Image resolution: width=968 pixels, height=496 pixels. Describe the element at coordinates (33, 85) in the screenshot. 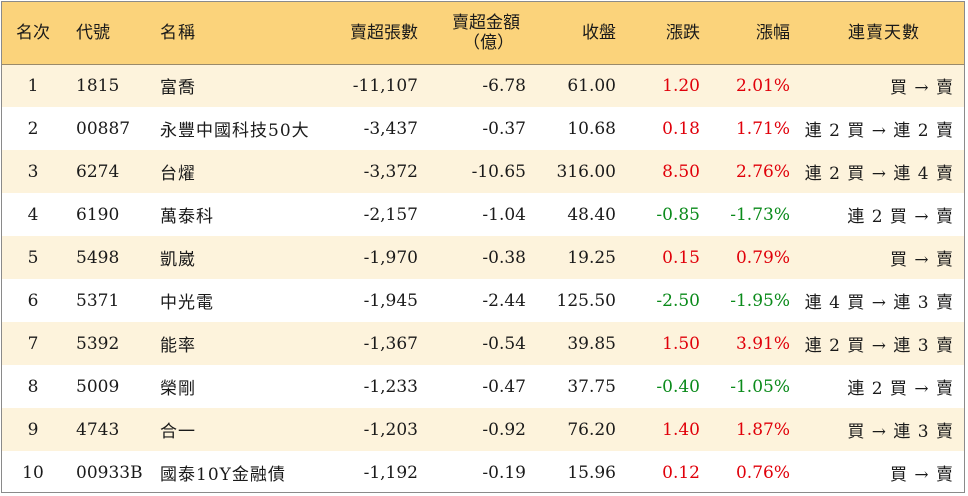

I see `cell-rank: 1` at that location.